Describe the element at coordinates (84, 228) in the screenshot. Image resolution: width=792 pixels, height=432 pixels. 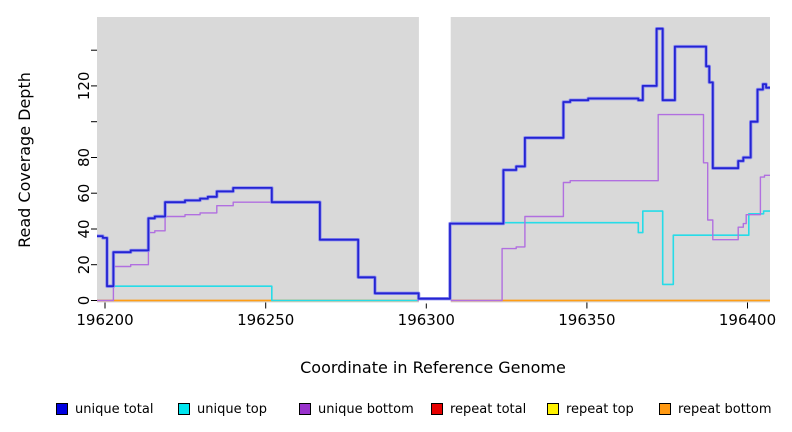
I see `y-tick-label: 40` at that location.